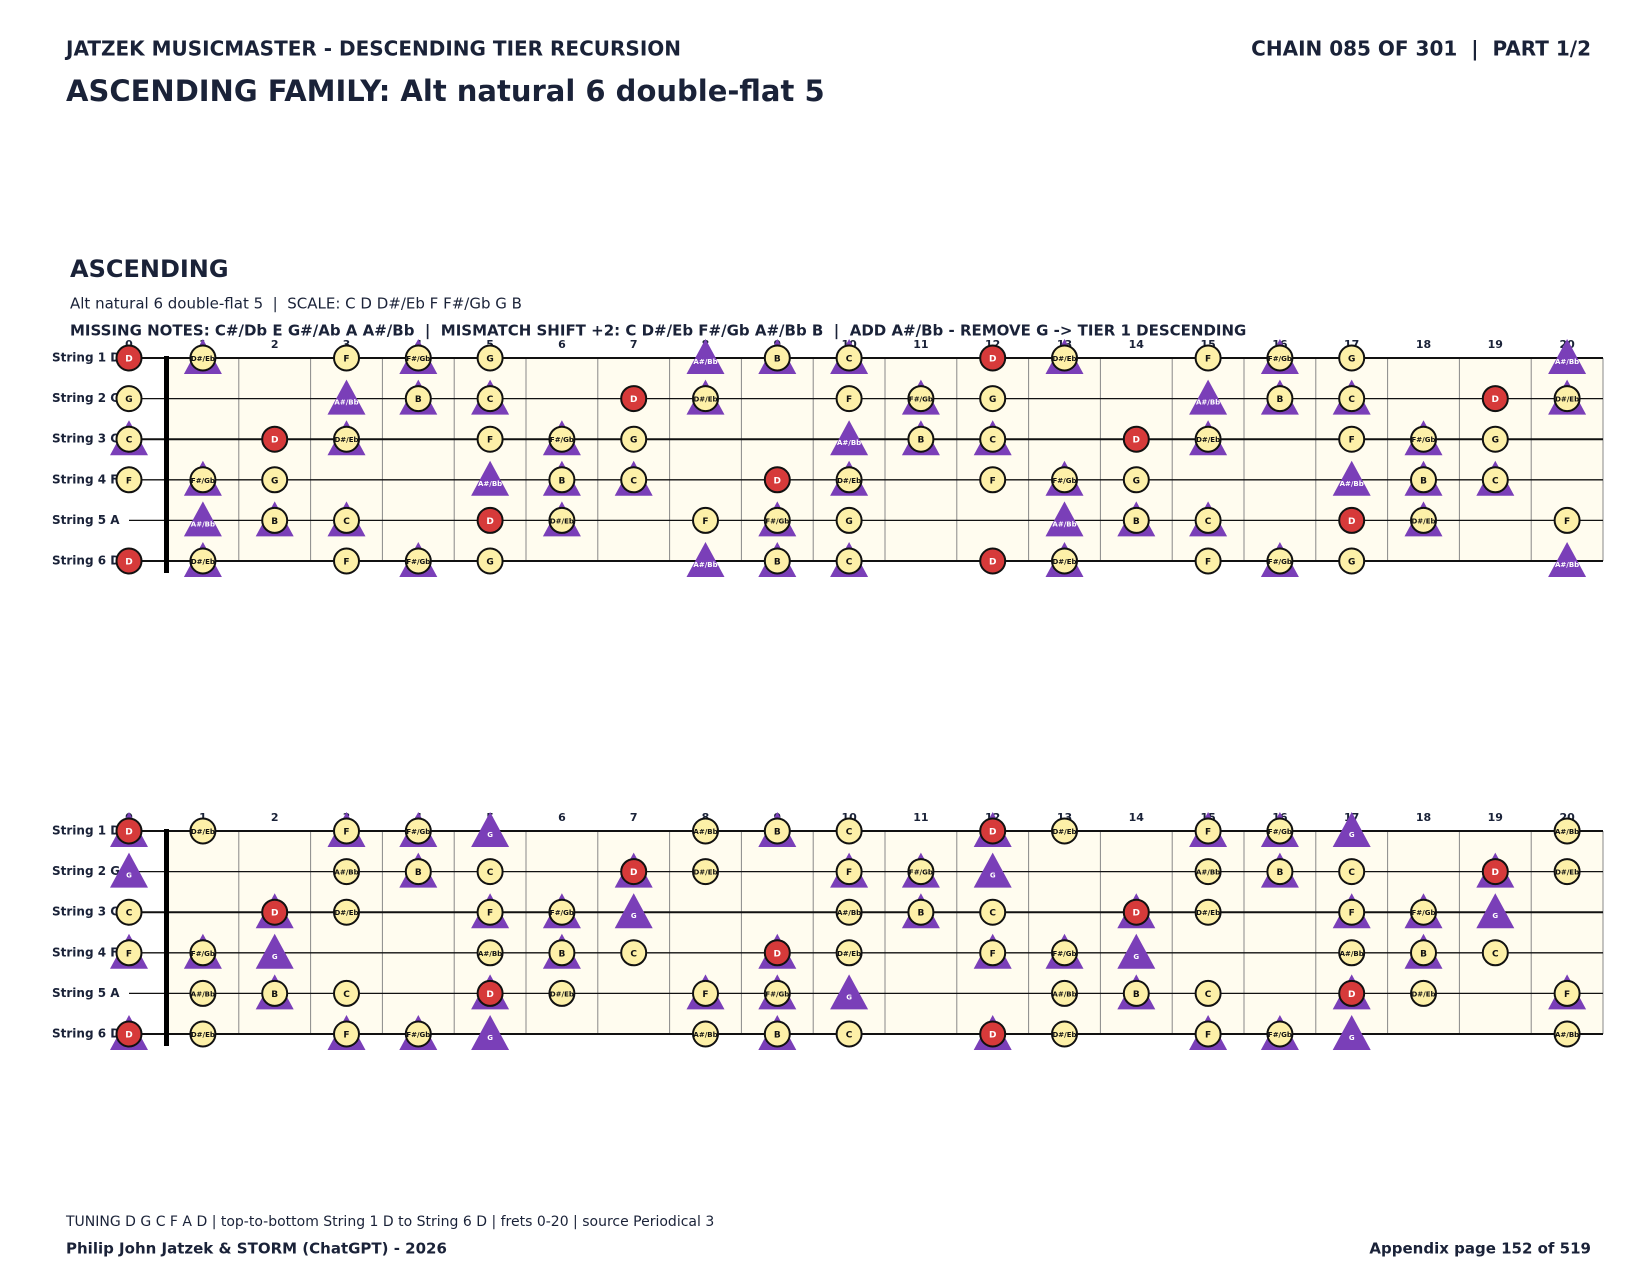 The image size is (1650, 1275). I want to click on fret-number: 6, so click(562, 817).